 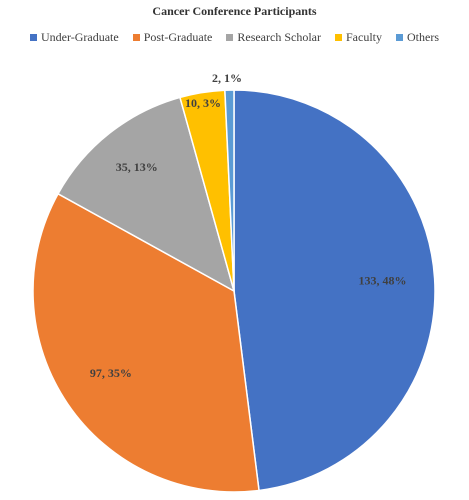 I want to click on legend-item-others: Others, so click(x=417, y=37).